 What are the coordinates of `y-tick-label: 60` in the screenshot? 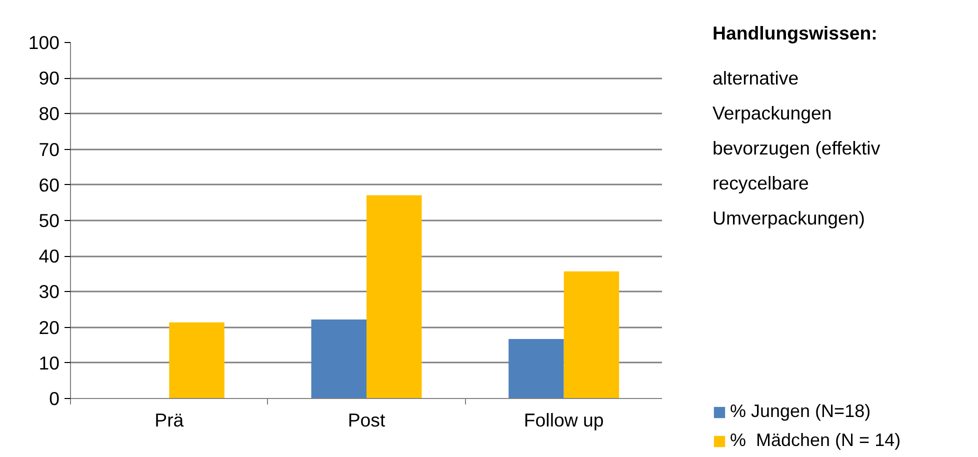 It's located at (49, 185).